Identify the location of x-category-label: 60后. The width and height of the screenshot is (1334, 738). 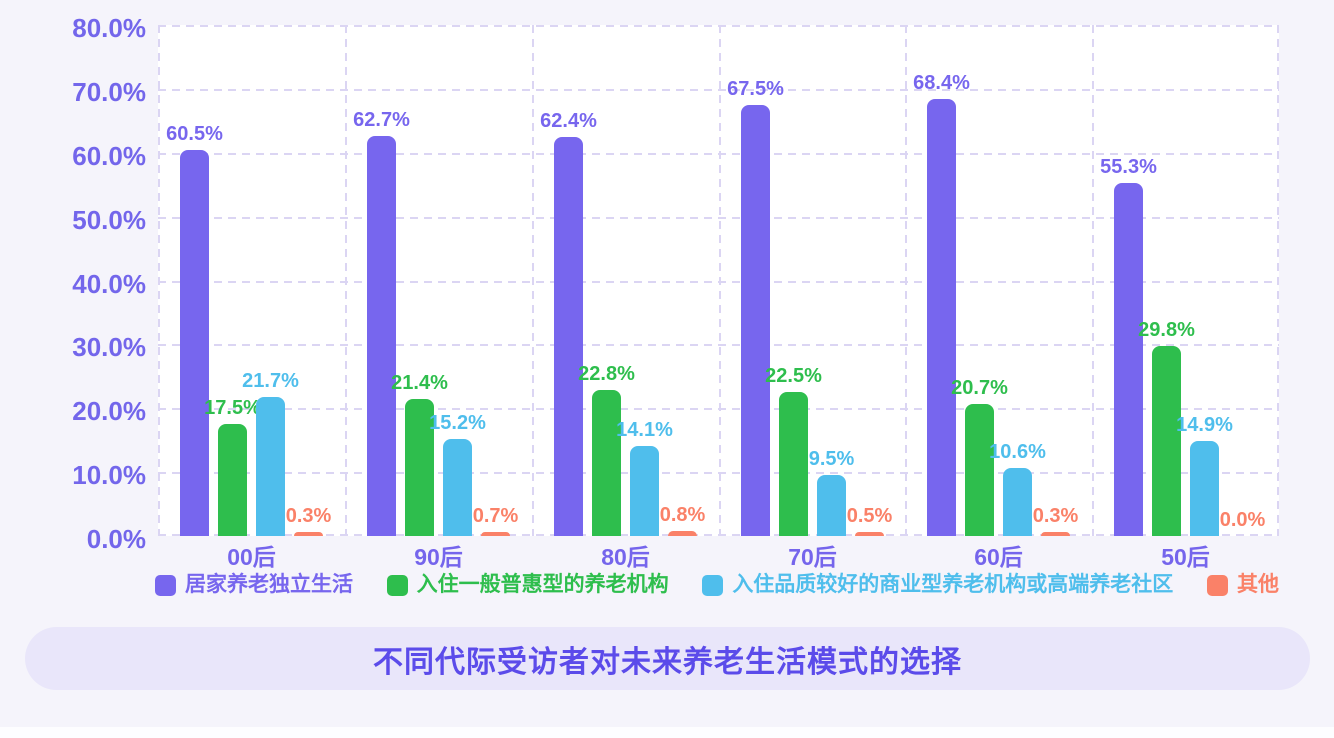
(998, 557).